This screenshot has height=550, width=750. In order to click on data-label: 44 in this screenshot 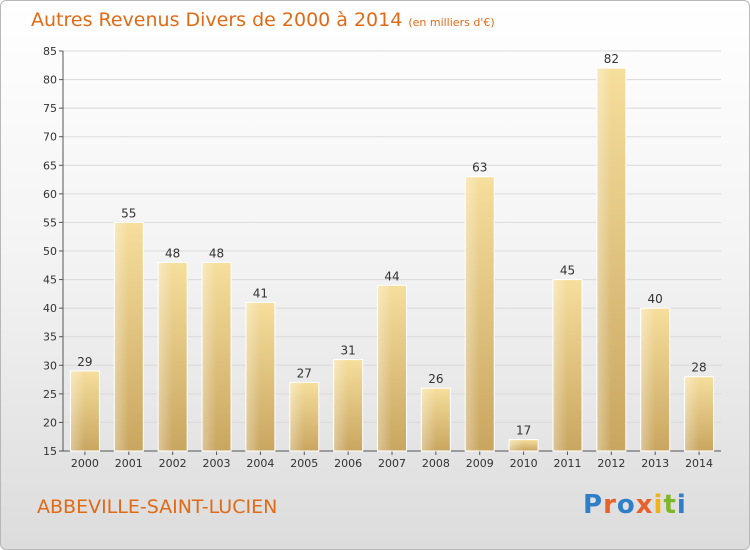, I will do `click(391, 276)`.